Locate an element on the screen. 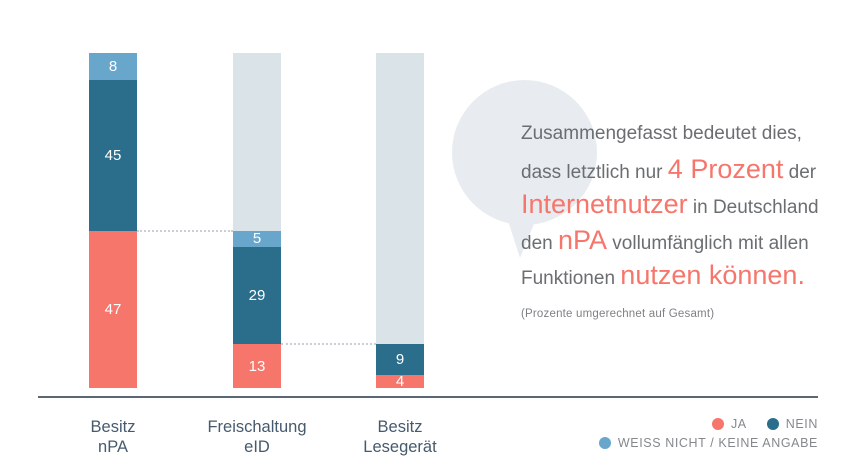  legend-label-ja: JA is located at coordinates (738, 424).